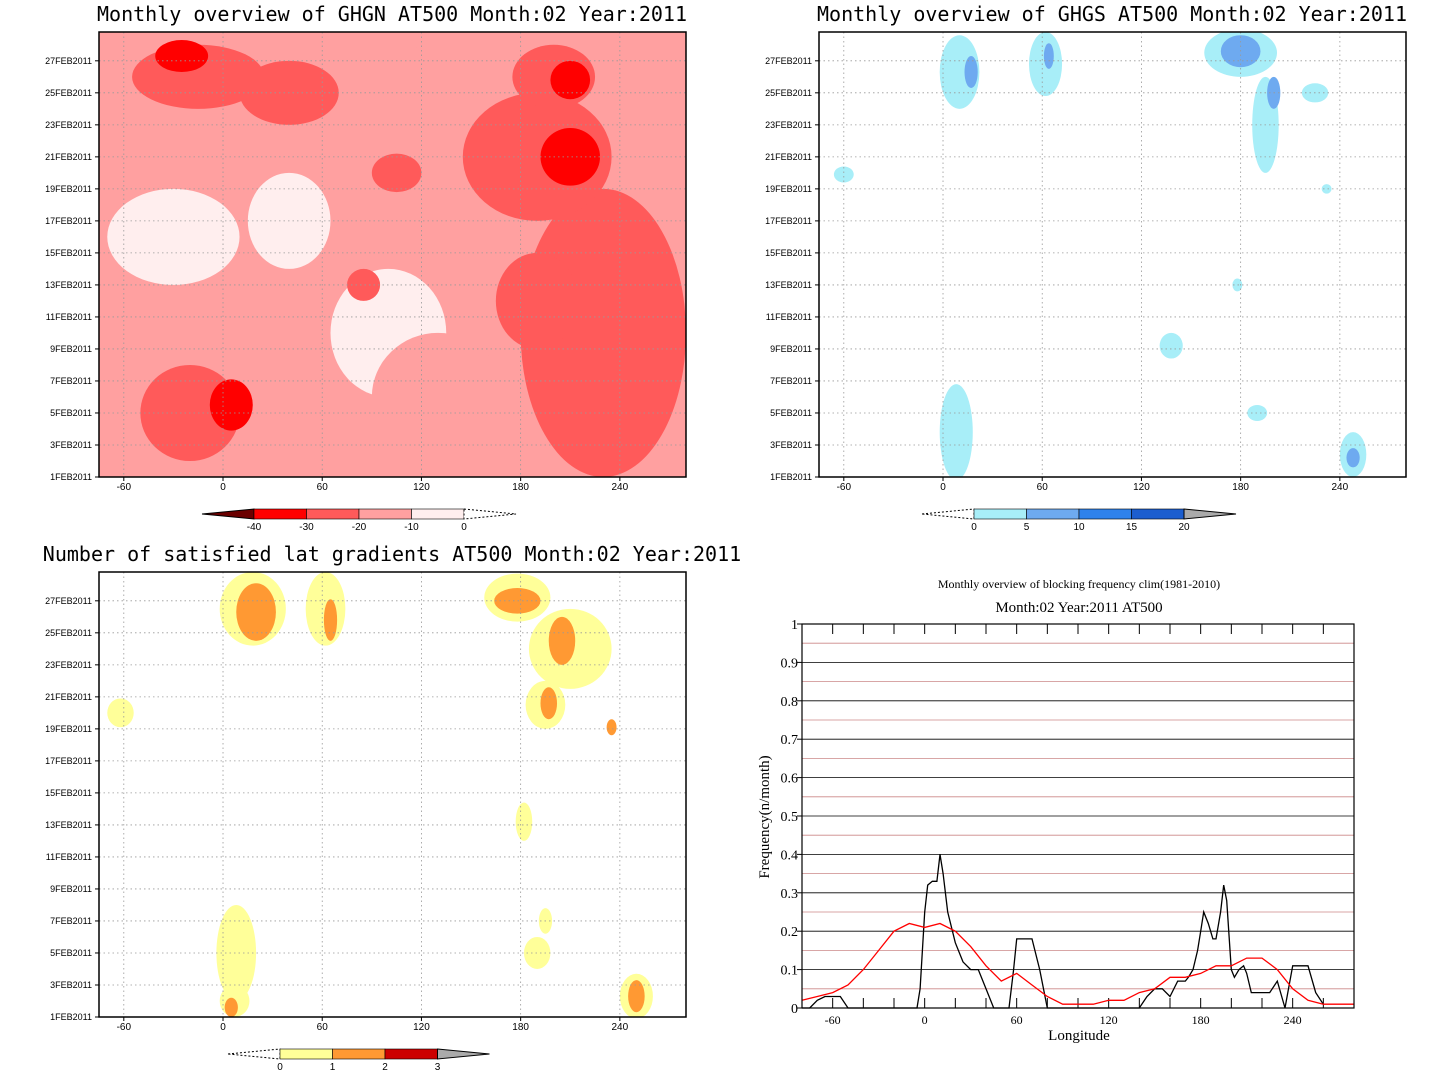  Describe the element at coordinates (1079, 1036) in the screenshot. I see `blocking-xlabel: Longitude` at that location.